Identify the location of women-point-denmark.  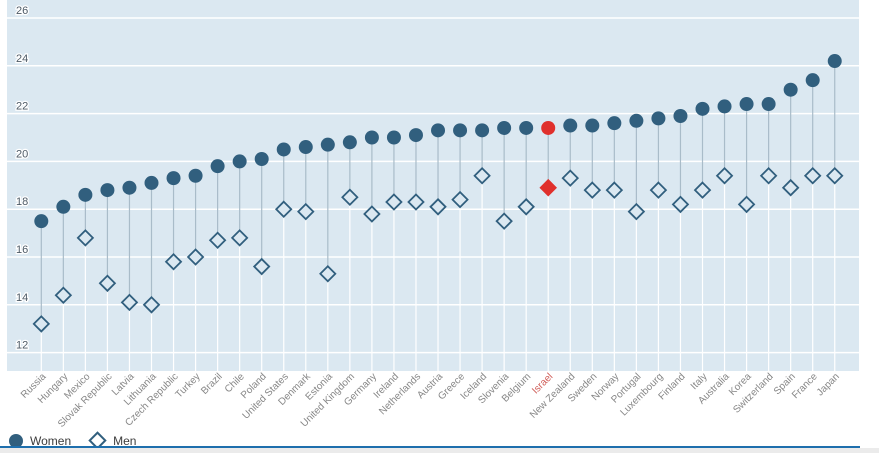
(305, 147).